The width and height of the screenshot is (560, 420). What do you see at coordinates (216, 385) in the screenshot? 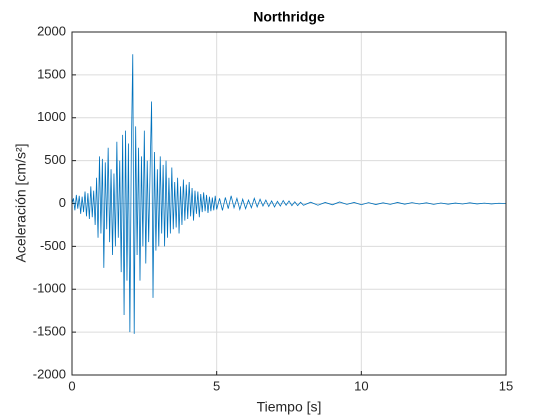
I see `x-tick-label: 5` at bounding box center [216, 385].